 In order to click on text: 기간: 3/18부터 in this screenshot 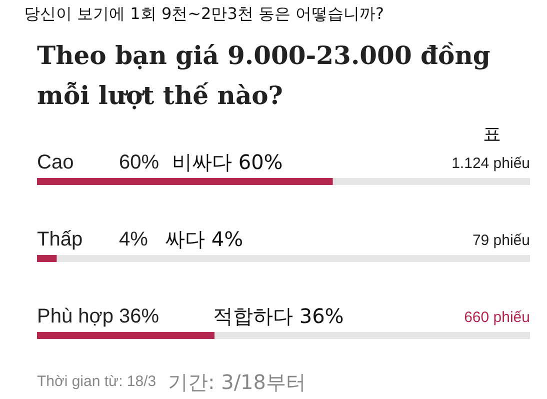, I will do `click(237, 382)`.